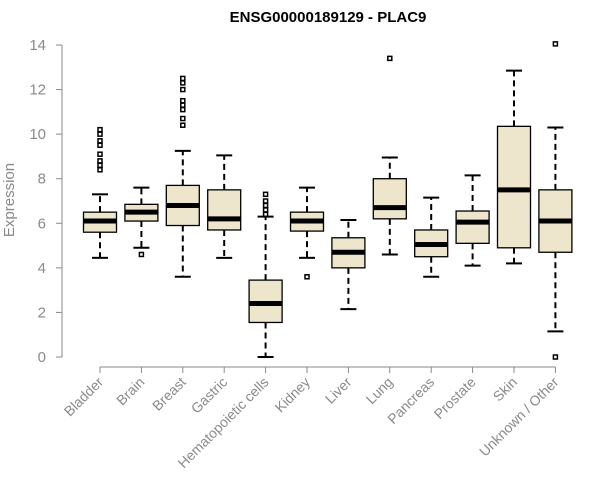  I want to click on y-tick-label: 14, so click(37, 45).